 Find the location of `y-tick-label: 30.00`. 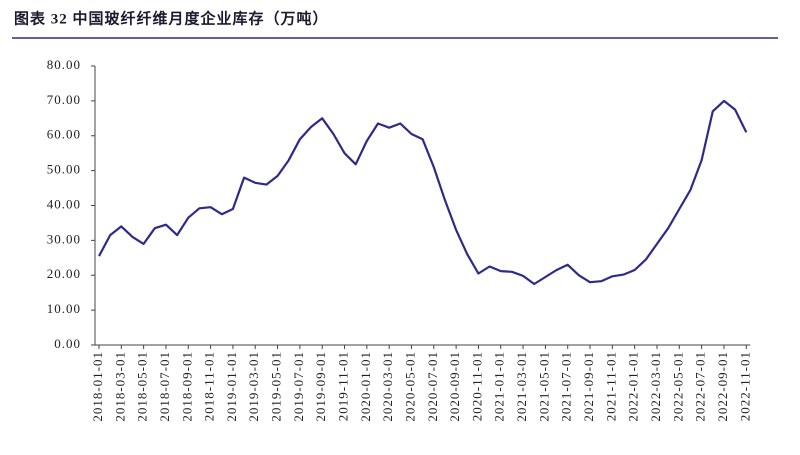

y-tick-label: 30.00 is located at coordinates (64, 238).